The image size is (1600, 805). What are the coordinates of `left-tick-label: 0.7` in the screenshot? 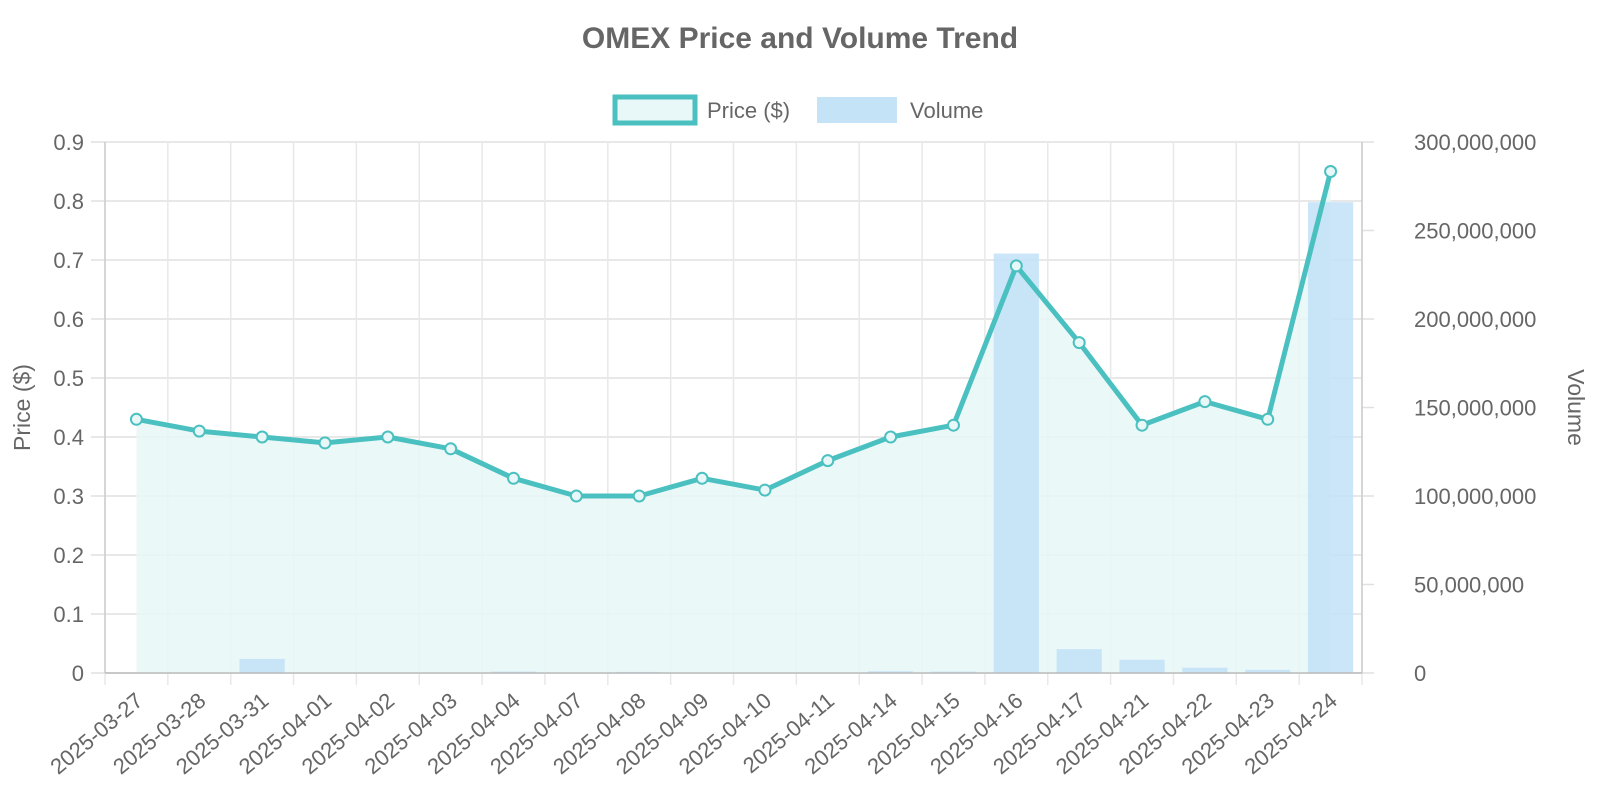 It's located at (68, 260).